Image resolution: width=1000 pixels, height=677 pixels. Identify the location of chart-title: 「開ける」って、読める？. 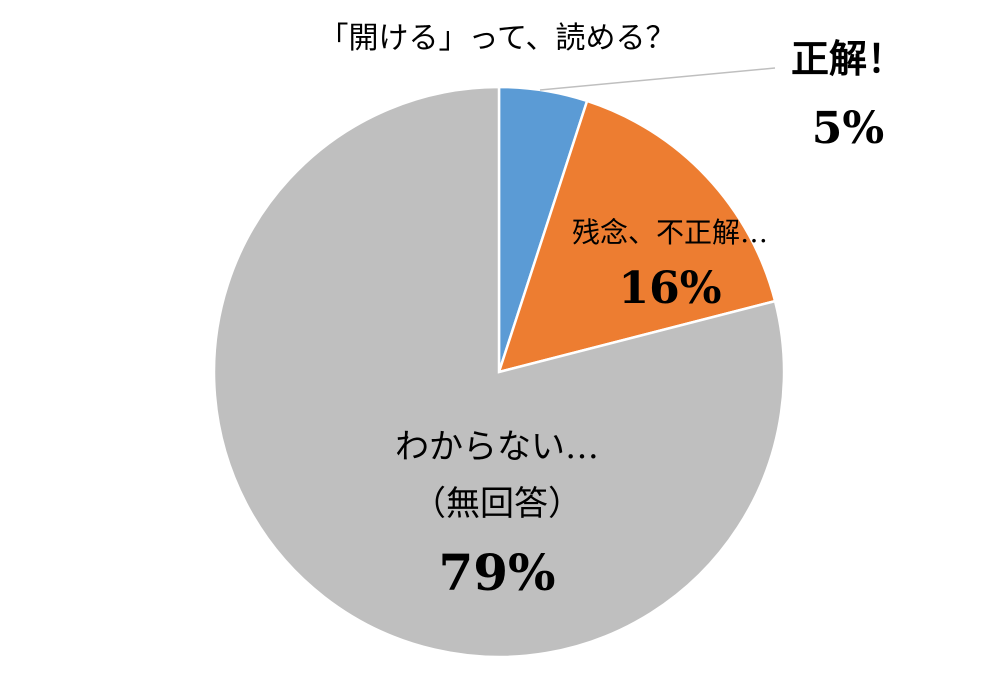
(497, 38).